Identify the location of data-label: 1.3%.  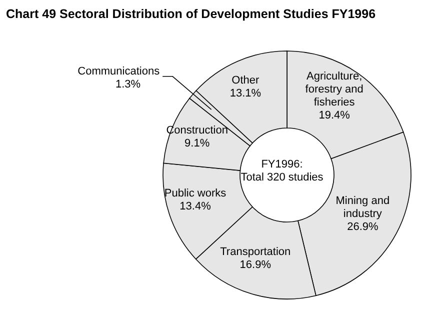
(128, 84).